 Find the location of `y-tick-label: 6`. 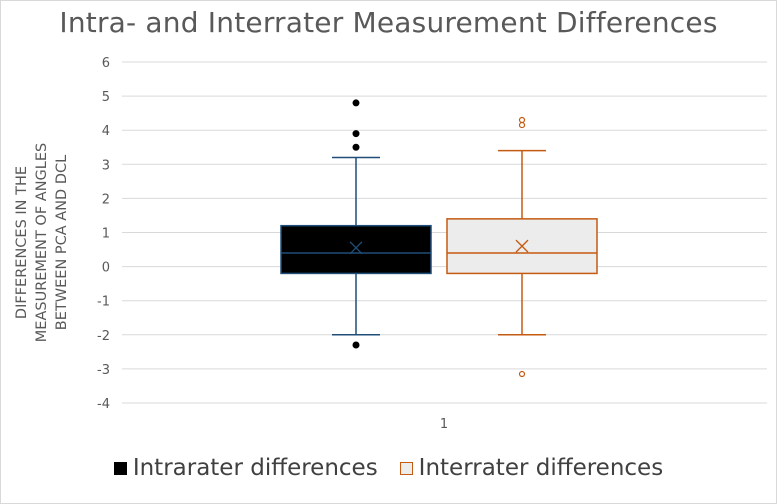

y-tick-label: 6 is located at coordinates (106, 63).